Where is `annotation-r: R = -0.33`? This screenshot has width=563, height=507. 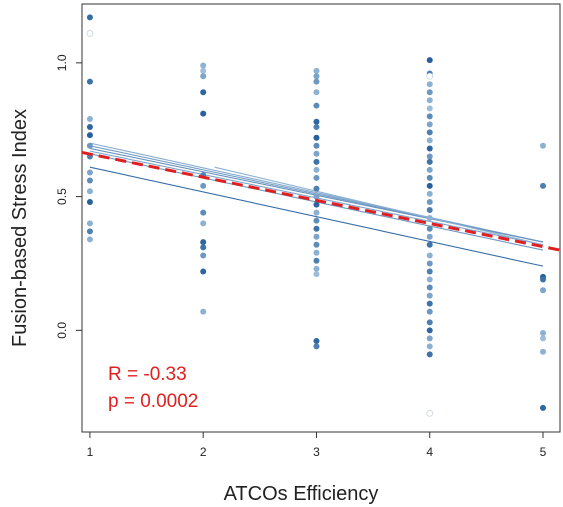 annotation-r: R = -0.33 is located at coordinates (147, 374).